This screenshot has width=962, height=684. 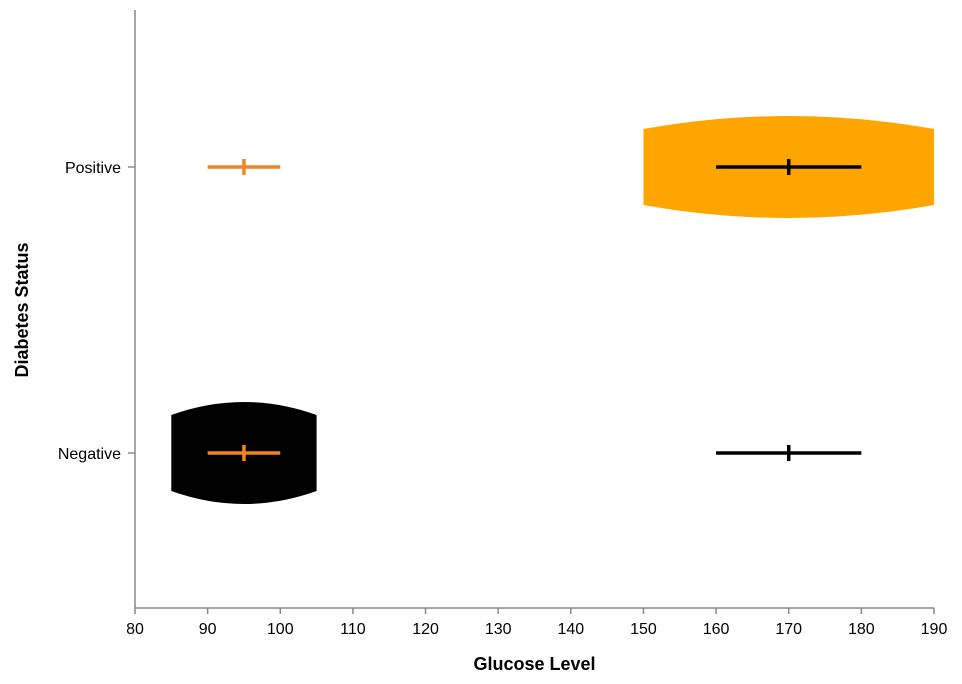 What do you see at coordinates (498, 629) in the screenshot?
I see `x-tick-label: 130` at bounding box center [498, 629].